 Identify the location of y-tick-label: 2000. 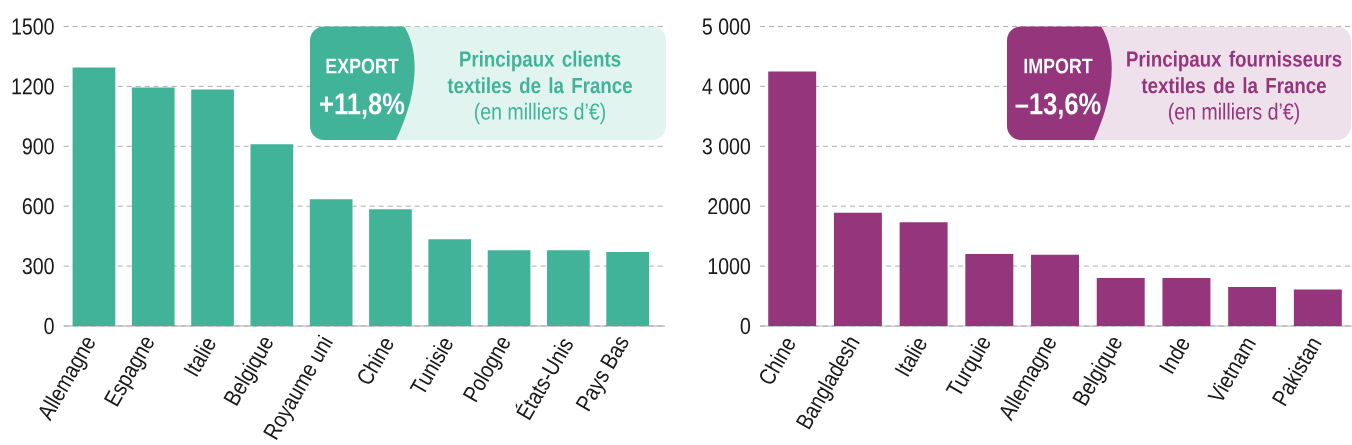
(729, 206).